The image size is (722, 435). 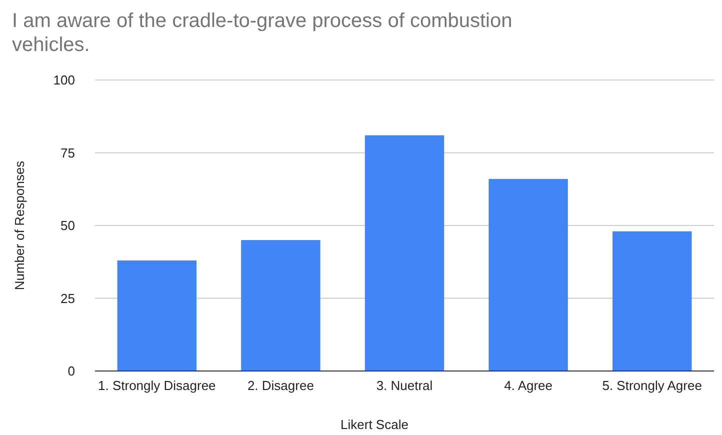 What do you see at coordinates (64, 80) in the screenshot?
I see `y-tick-label: 100` at bounding box center [64, 80].